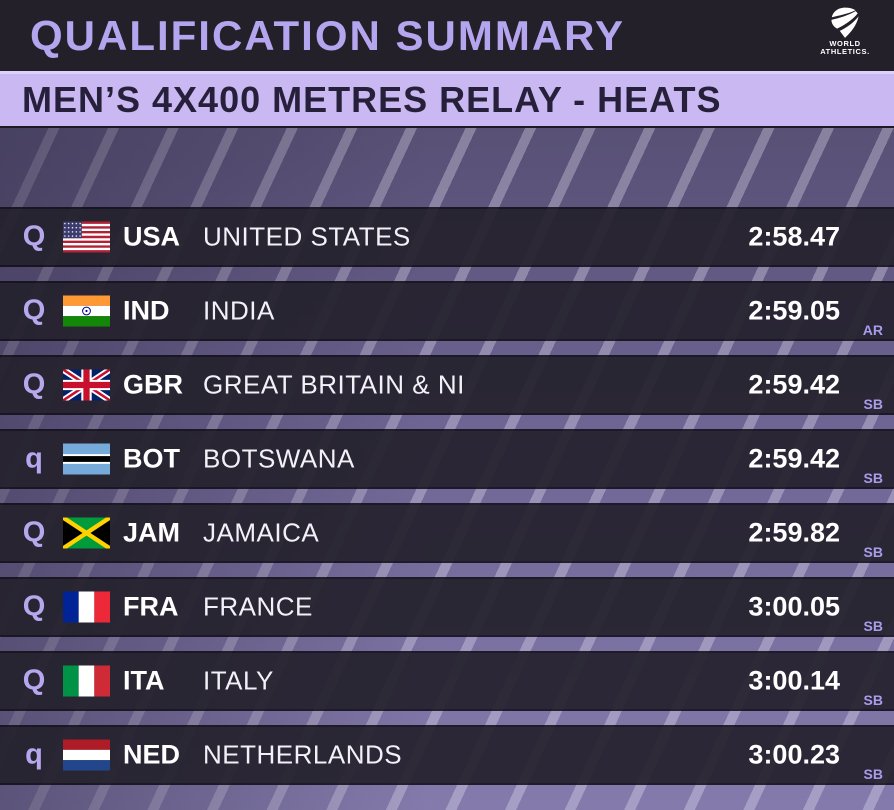 The image size is (894, 810). Describe the element at coordinates (261, 532) in the screenshot. I see `country-name: JAMAICA` at that location.